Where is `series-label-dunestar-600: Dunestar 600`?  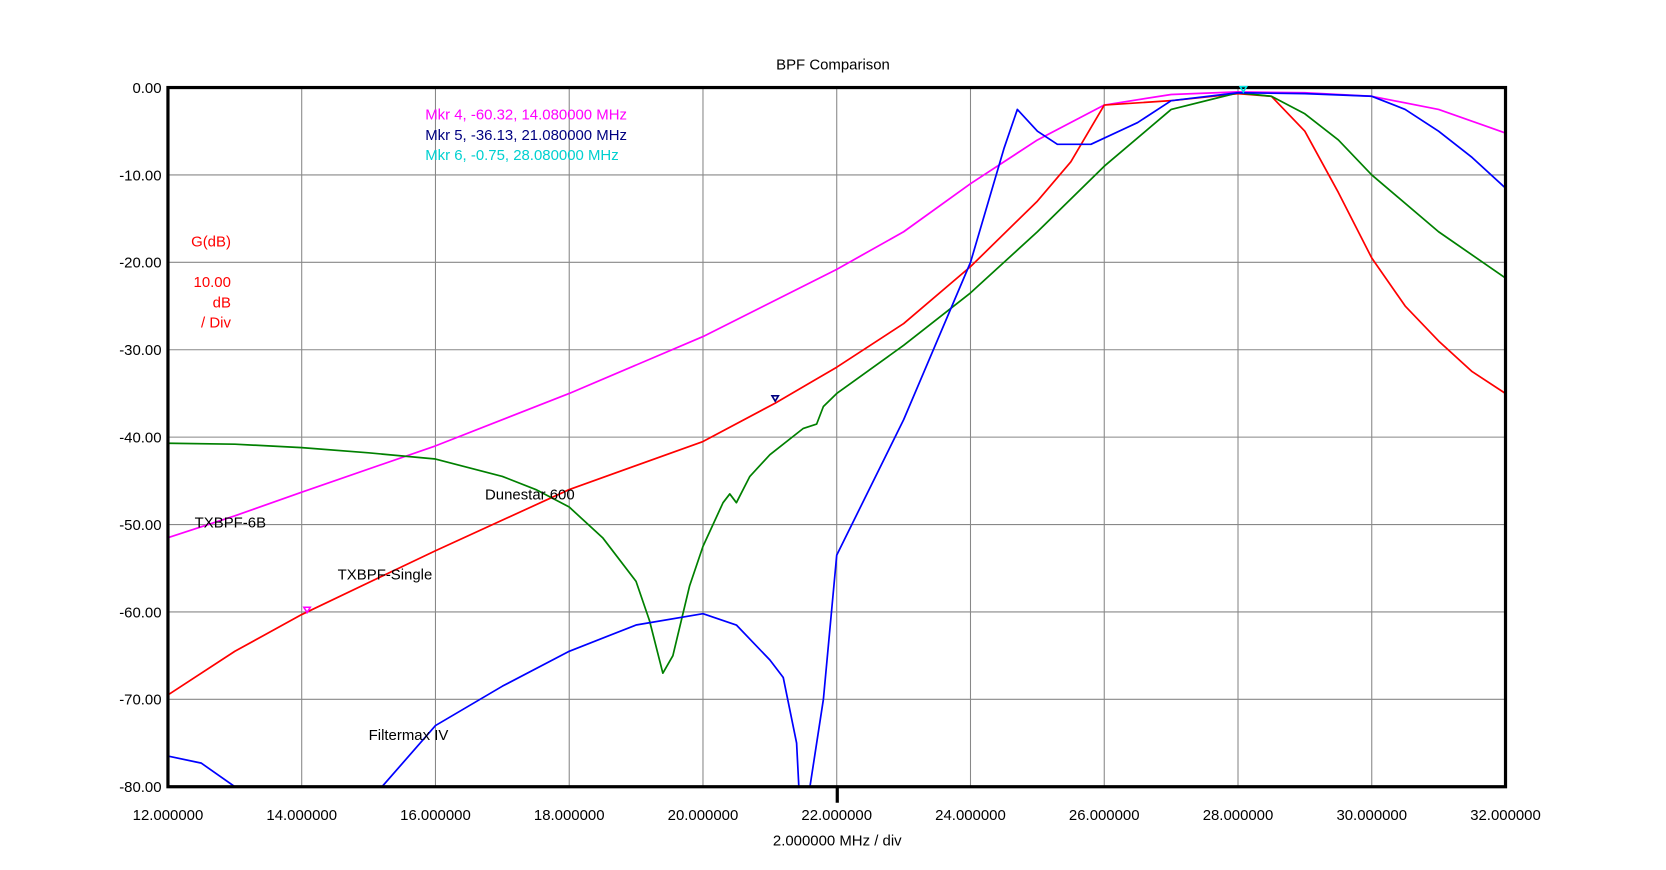
series-label-dunestar-600: Dunestar 600 is located at coordinates (530, 495).